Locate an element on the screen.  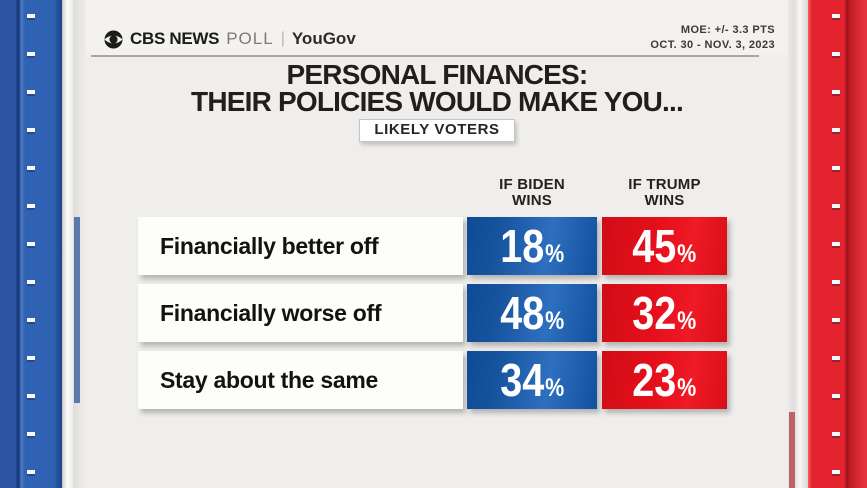
date-range: OCT. 30 - NOV. 3, 2023 is located at coordinates (712, 45).